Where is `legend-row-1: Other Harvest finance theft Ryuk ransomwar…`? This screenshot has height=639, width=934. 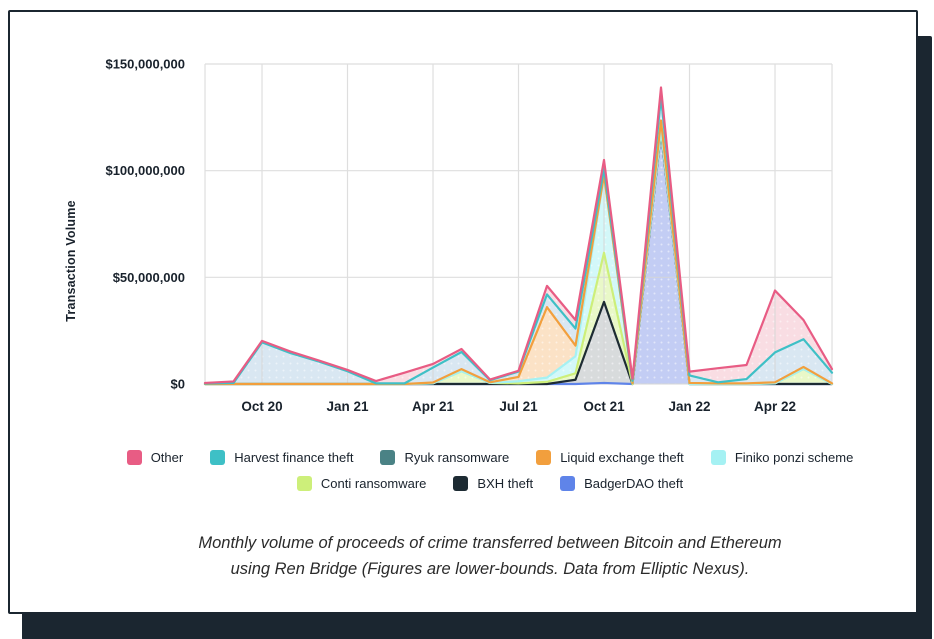 legend-row-1: Other Harvest finance theft Ryuk ransomwar… is located at coordinates (490, 457).